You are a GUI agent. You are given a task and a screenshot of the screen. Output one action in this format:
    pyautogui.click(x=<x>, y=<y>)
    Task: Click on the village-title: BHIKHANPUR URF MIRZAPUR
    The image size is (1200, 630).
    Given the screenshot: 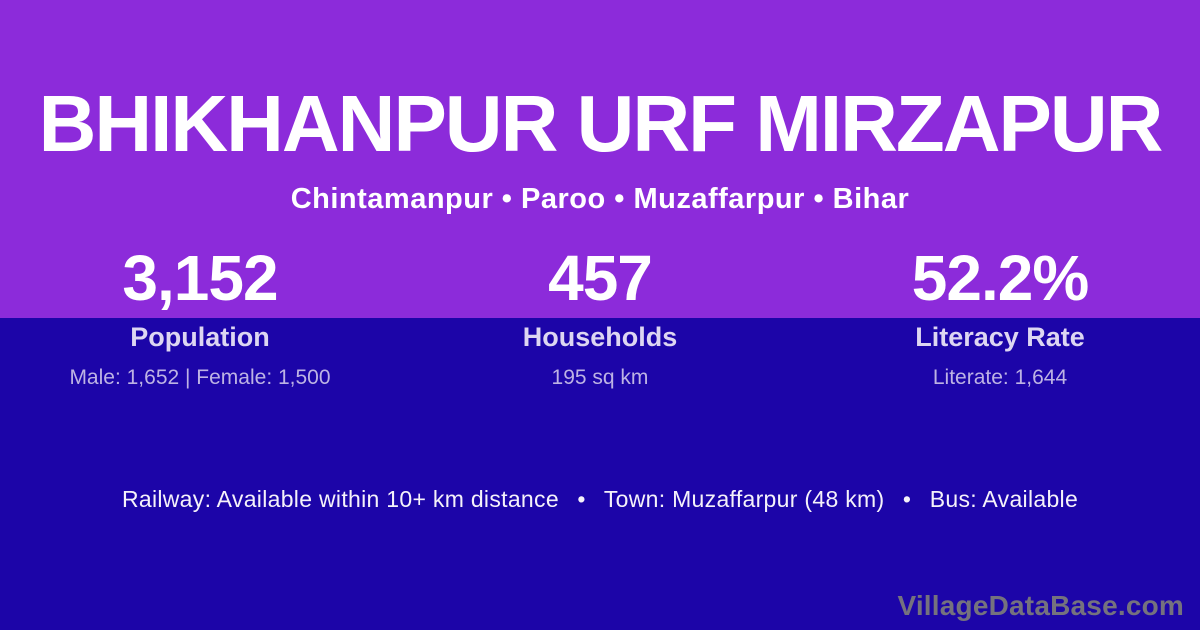 What is the action you would take?
    pyautogui.click(x=601, y=123)
    